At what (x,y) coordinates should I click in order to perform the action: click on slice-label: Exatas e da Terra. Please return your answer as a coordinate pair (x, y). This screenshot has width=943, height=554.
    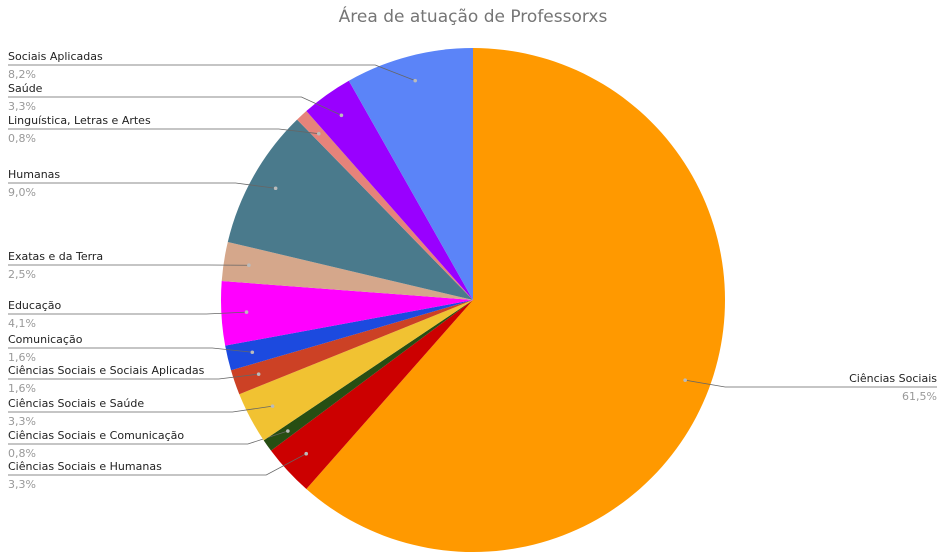
    Looking at the image, I should click on (55, 256).